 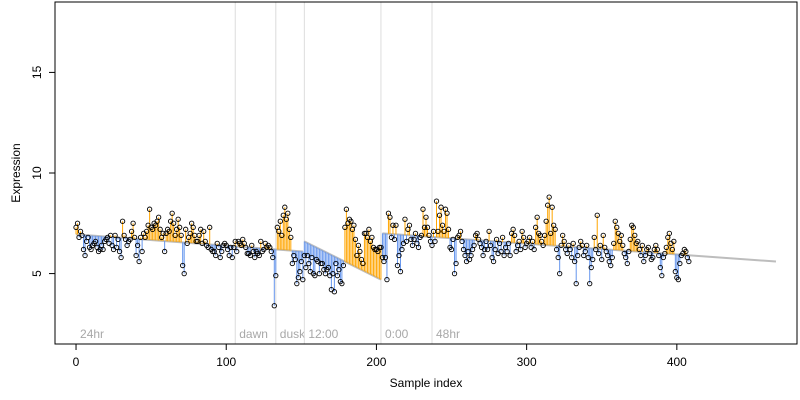 What do you see at coordinates (376, 362) in the screenshot?
I see `x-tick-label: 200` at bounding box center [376, 362].